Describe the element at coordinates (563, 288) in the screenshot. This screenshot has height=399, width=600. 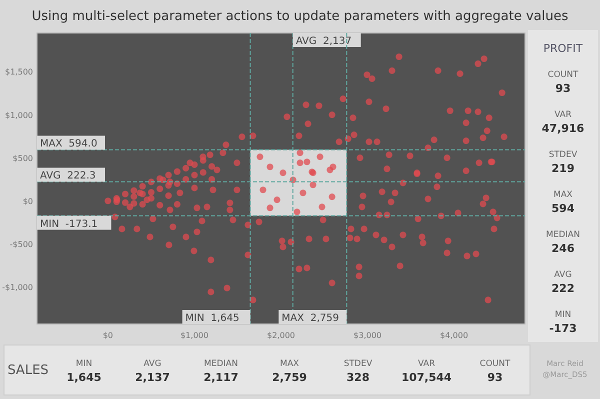
I see `text: 222` at that location.